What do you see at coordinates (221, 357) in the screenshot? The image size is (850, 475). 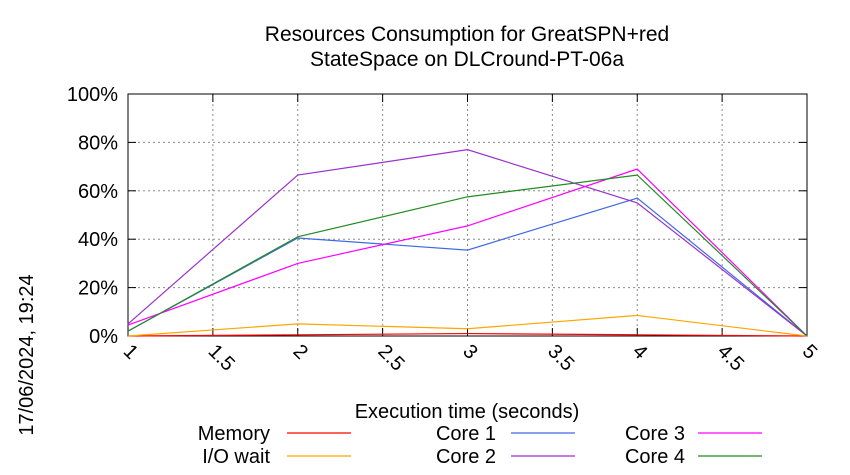 I see `x-tick-label: 1.5` at bounding box center [221, 357].